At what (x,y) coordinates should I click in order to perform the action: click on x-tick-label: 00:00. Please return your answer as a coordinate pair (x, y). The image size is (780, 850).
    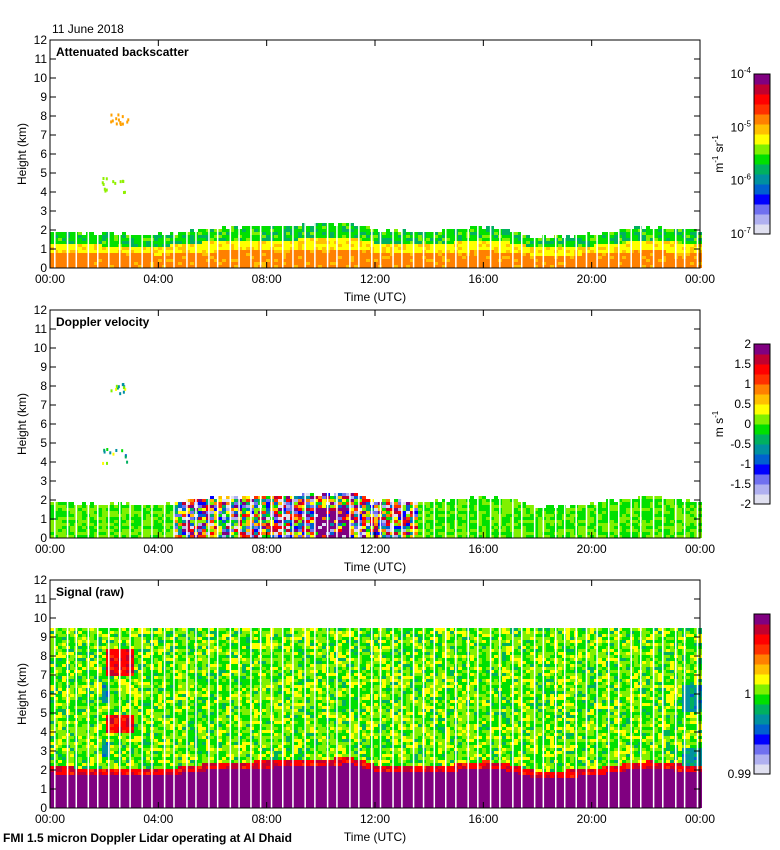
    Looking at the image, I should click on (700, 549).